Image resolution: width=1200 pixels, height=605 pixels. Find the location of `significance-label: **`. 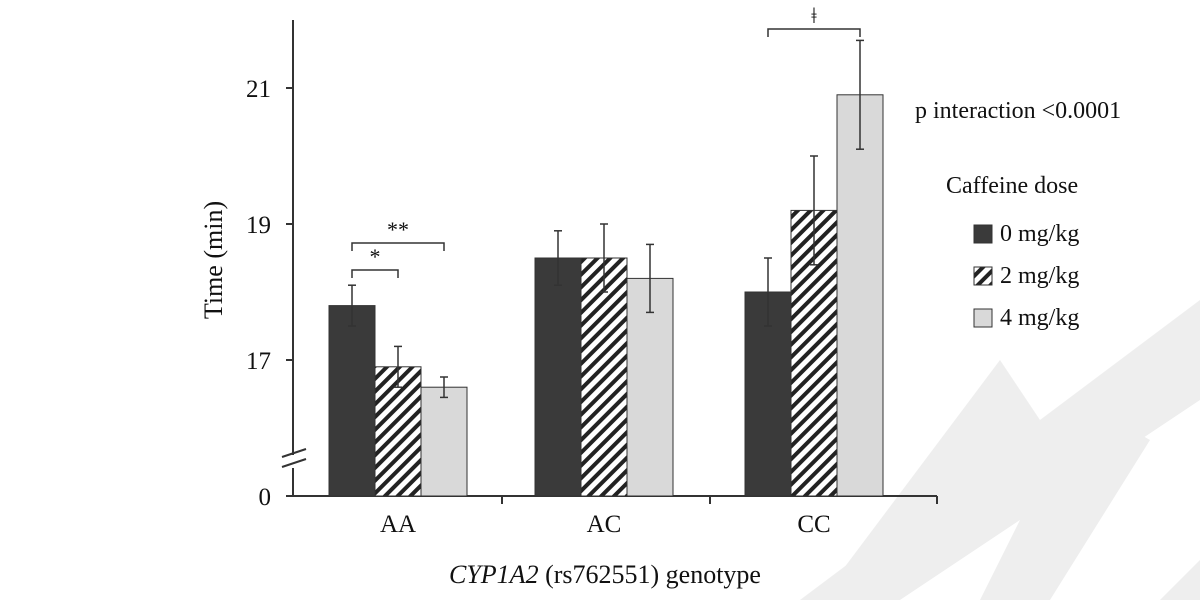

significance-label: ** is located at coordinates (398, 229).